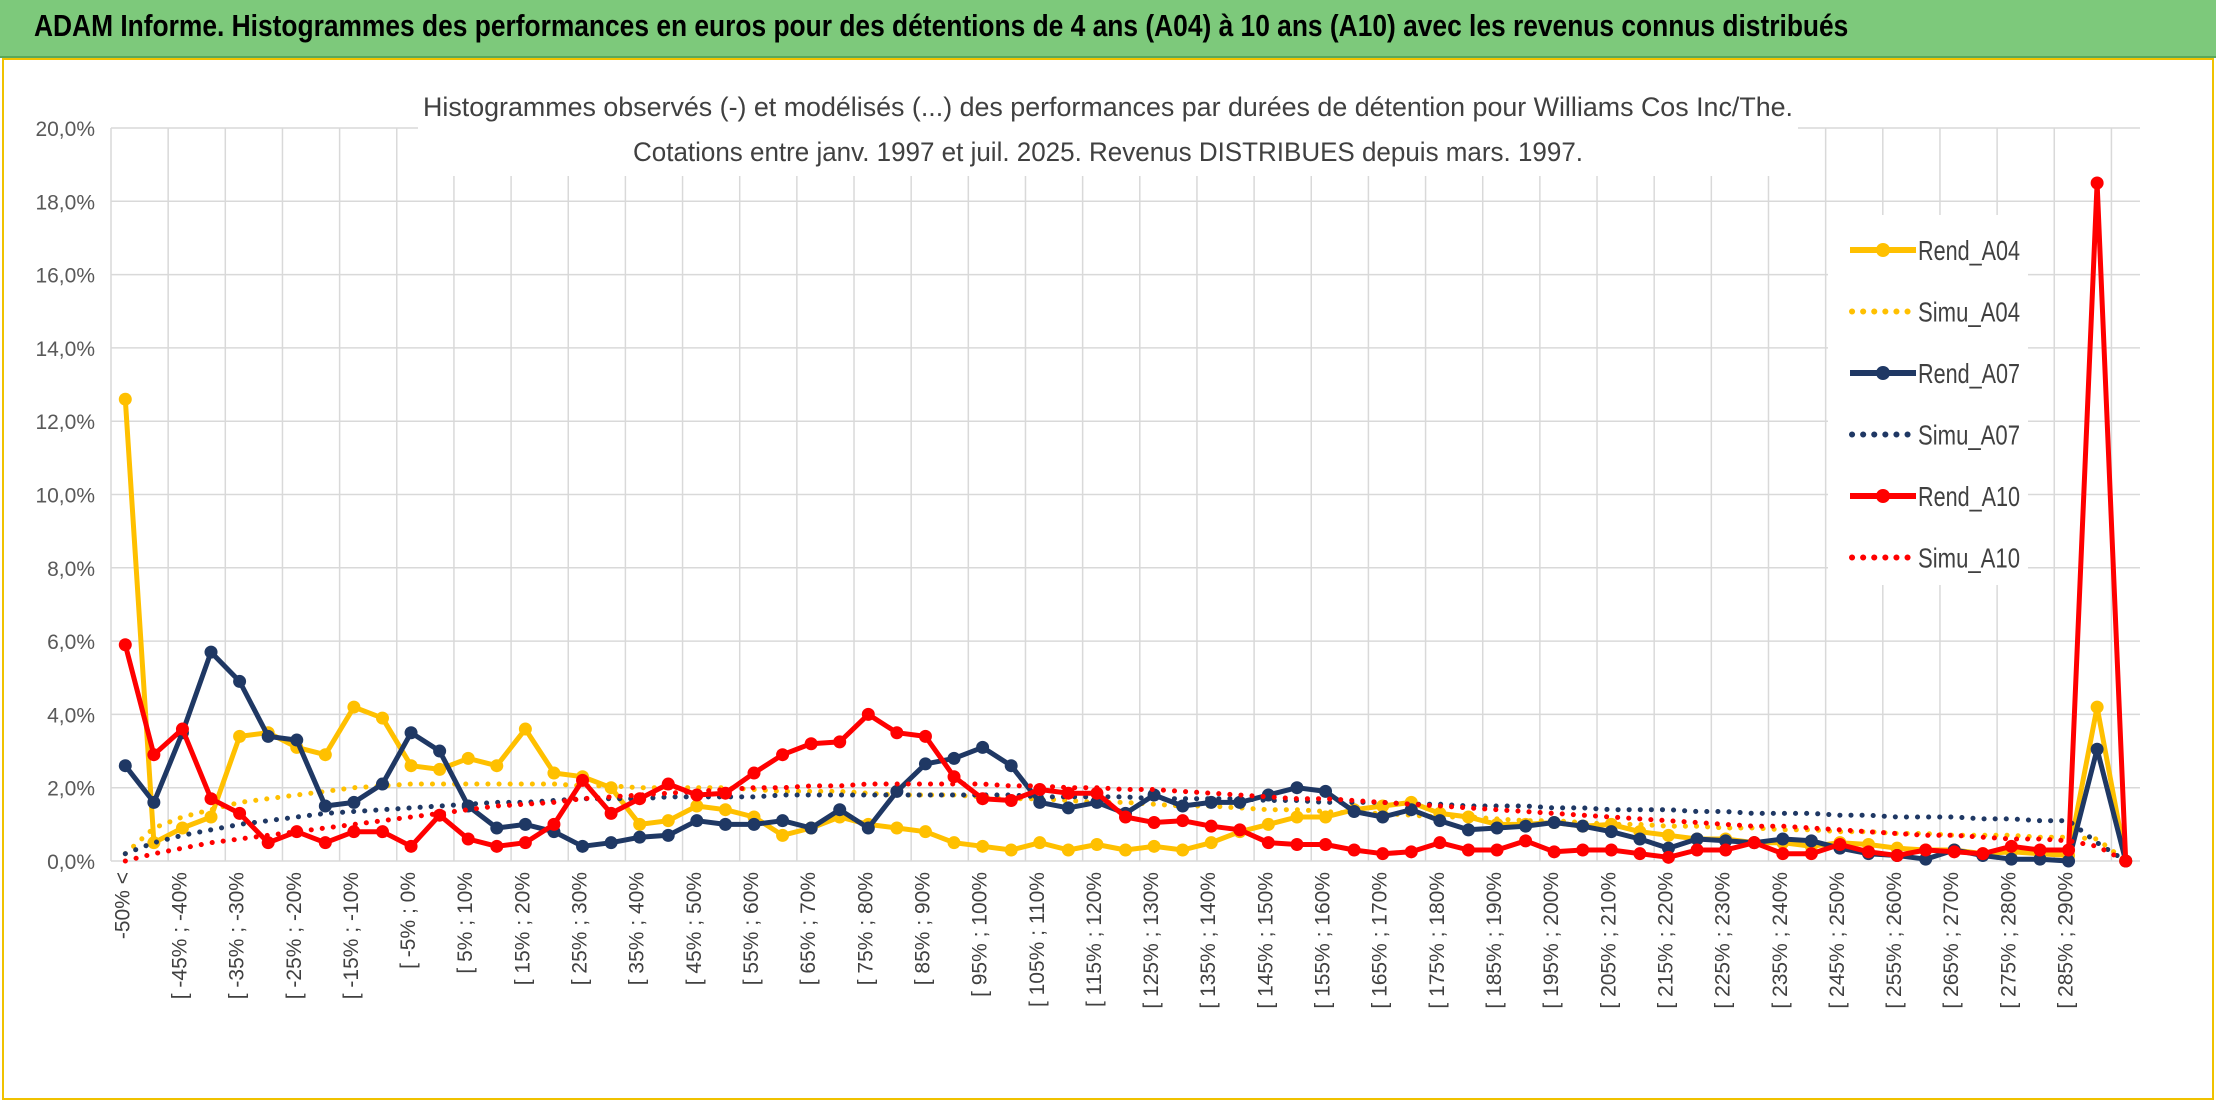 The height and width of the screenshot is (1102, 2216). Describe the element at coordinates (580, 928) in the screenshot. I see `x-tick-label: [ 25% ; 30%` at that location.